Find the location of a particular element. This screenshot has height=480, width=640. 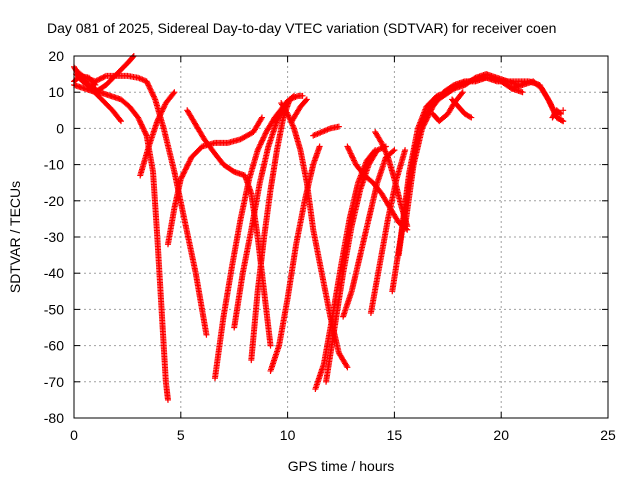

y-tick-label: -20 is located at coordinates (54, 201).